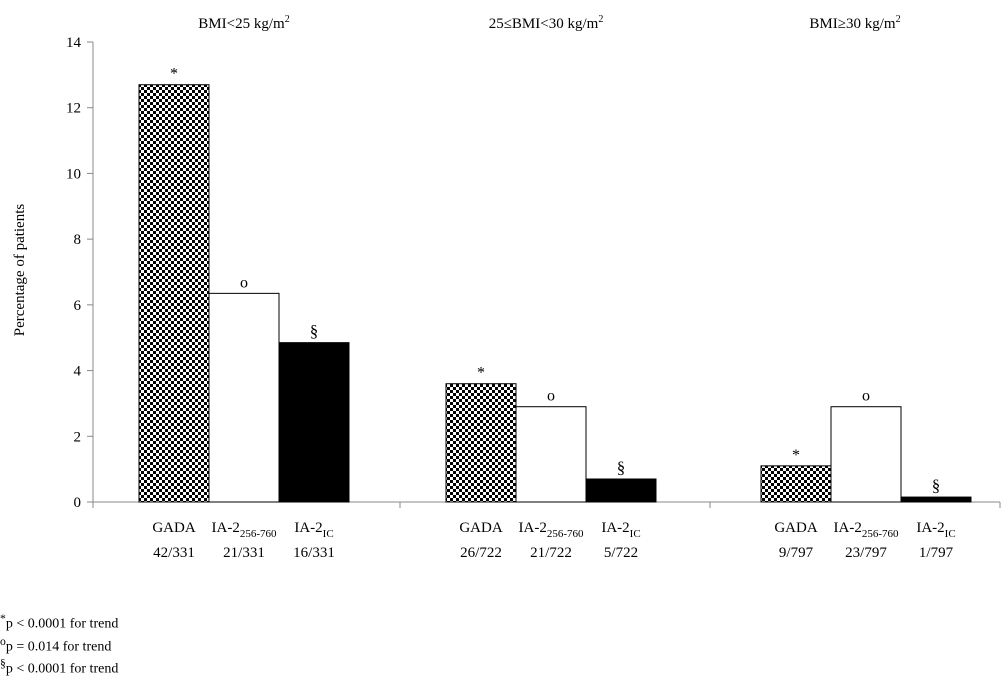  What do you see at coordinates (78, 372) in the screenshot?
I see `y-tick-label: 4` at bounding box center [78, 372].